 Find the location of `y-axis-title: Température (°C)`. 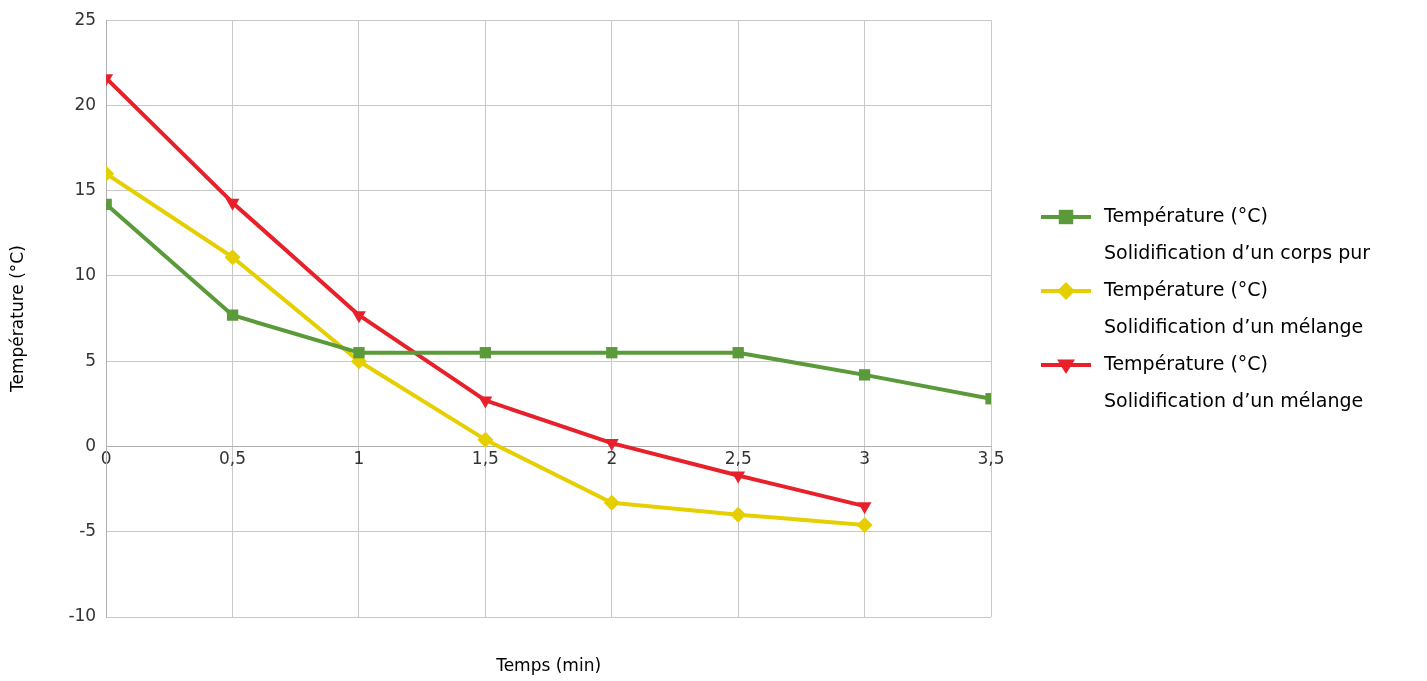

y-axis-title: Température (°C) is located at coordinates (16, 319).